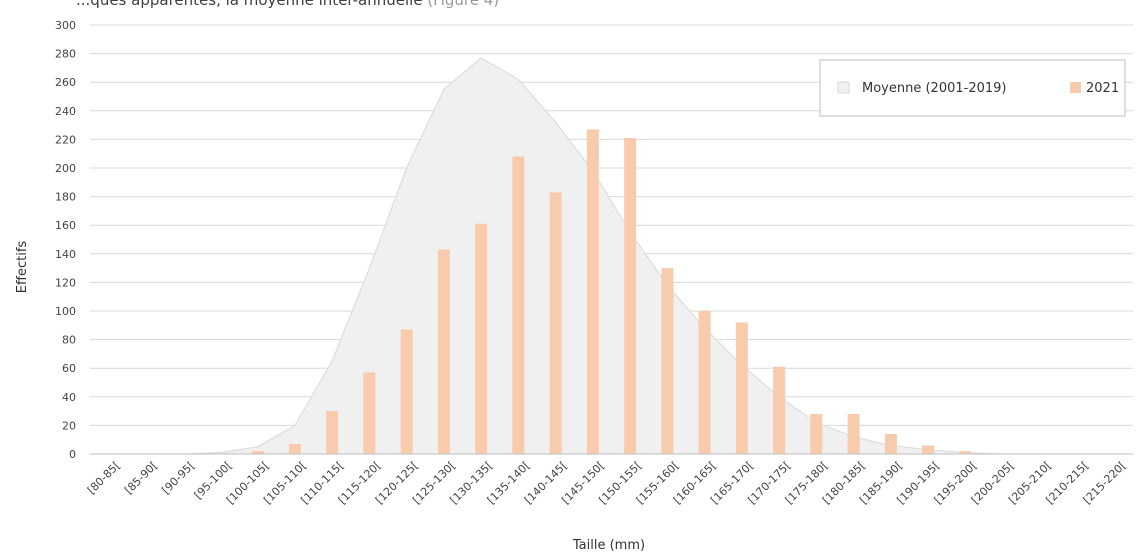  Describe the element at coordinates (1102, 88) in the screenshot. I see `legend-label-2021: 2021` at that location.